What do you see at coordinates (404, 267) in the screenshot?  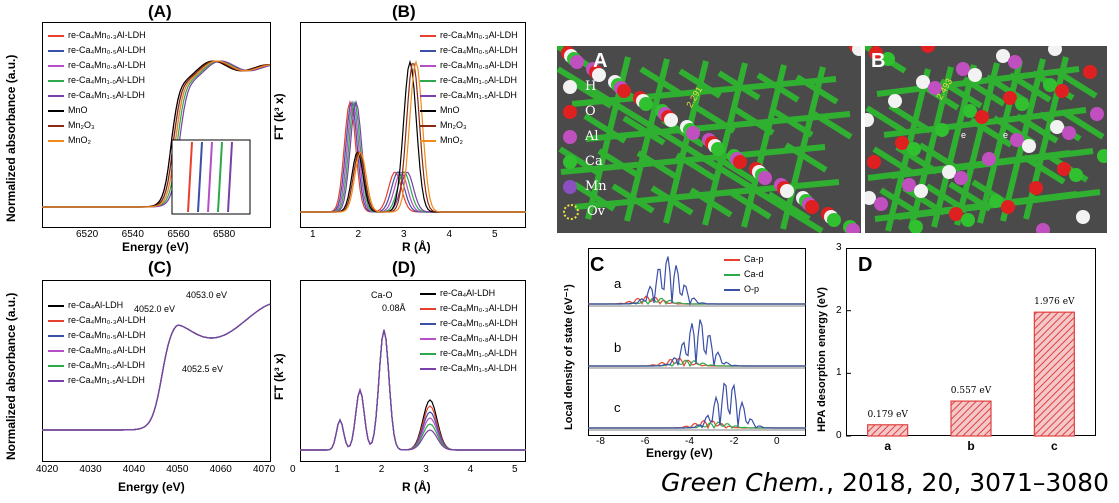 I see `panel-d-title: (D)` at bounding box center [404, 267].